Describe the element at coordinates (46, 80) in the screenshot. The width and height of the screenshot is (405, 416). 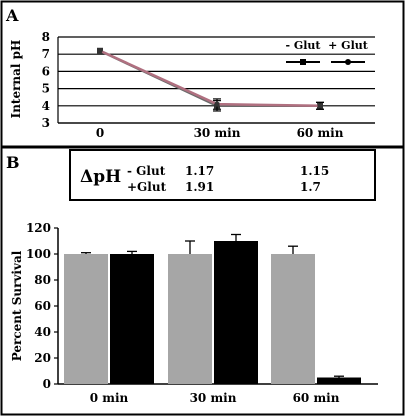
I see `chart-a-ytick-labels: 3 4 5 6 7 8` at that location.